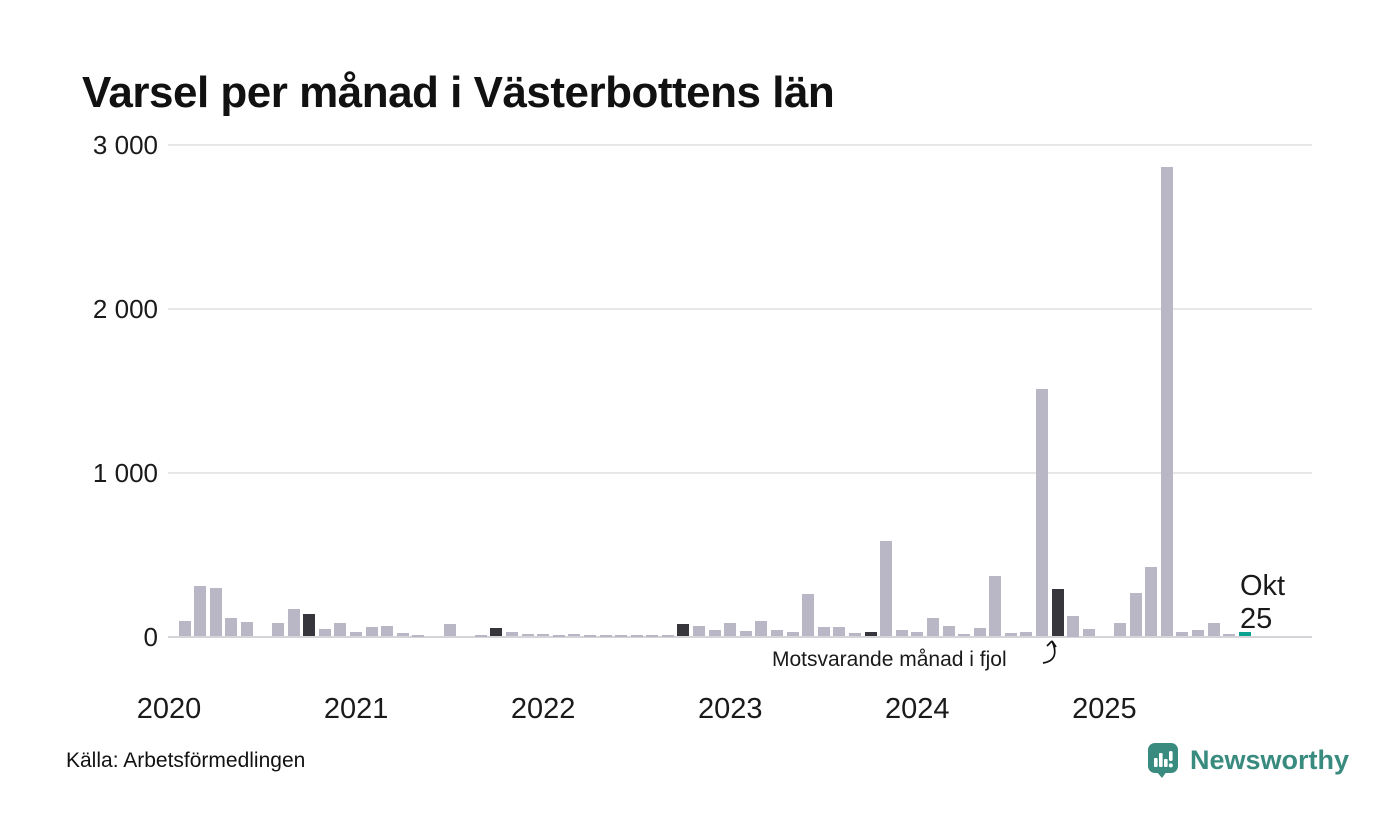  Describe the element at coordinates (808, 615) in the screenshot. I see `bar-2023-Jun` at that location.